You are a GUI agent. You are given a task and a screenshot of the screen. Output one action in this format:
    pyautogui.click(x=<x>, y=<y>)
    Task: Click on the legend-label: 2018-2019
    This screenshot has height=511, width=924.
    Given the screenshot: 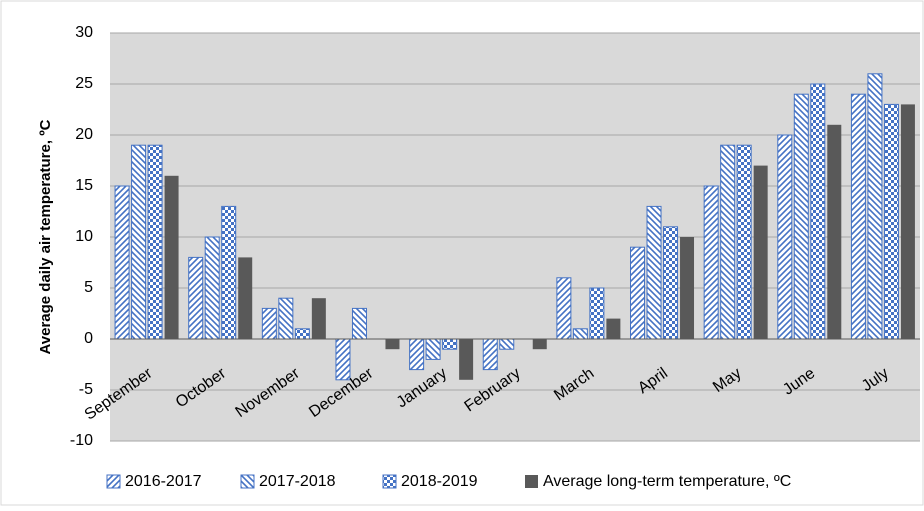 What is the action you would take?
    pyautogui.click(x=439, y=481)
    